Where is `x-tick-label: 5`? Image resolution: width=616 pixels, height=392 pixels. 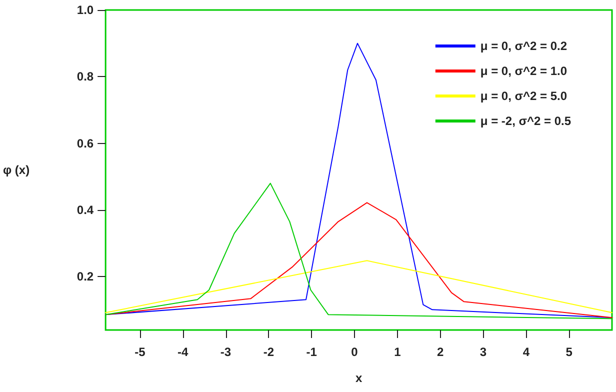
x-tick-label: 5 is located at coordinates (569, 352).